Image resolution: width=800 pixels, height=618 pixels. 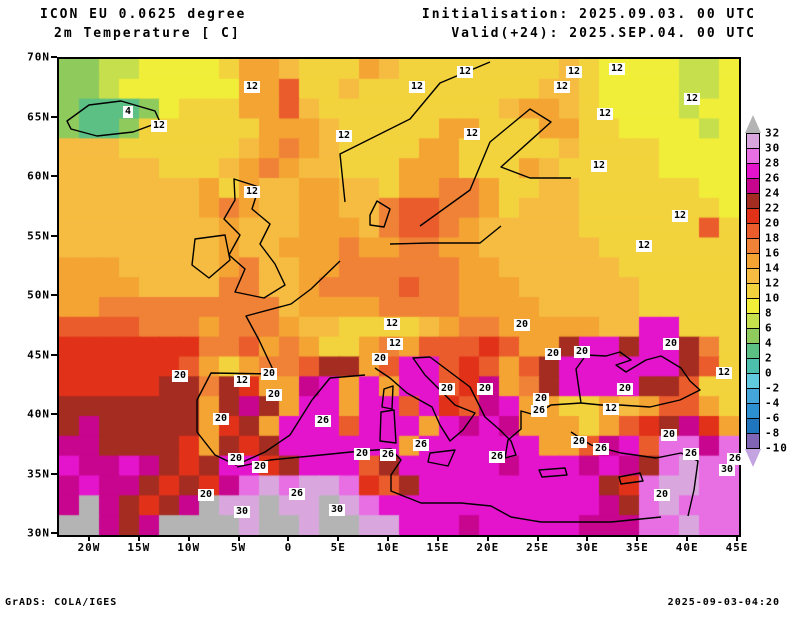 What do you see at coordinates (773, 403) in the screenshot?
I see `colorbar-value-label: -4` at bounding box center [773, 403].